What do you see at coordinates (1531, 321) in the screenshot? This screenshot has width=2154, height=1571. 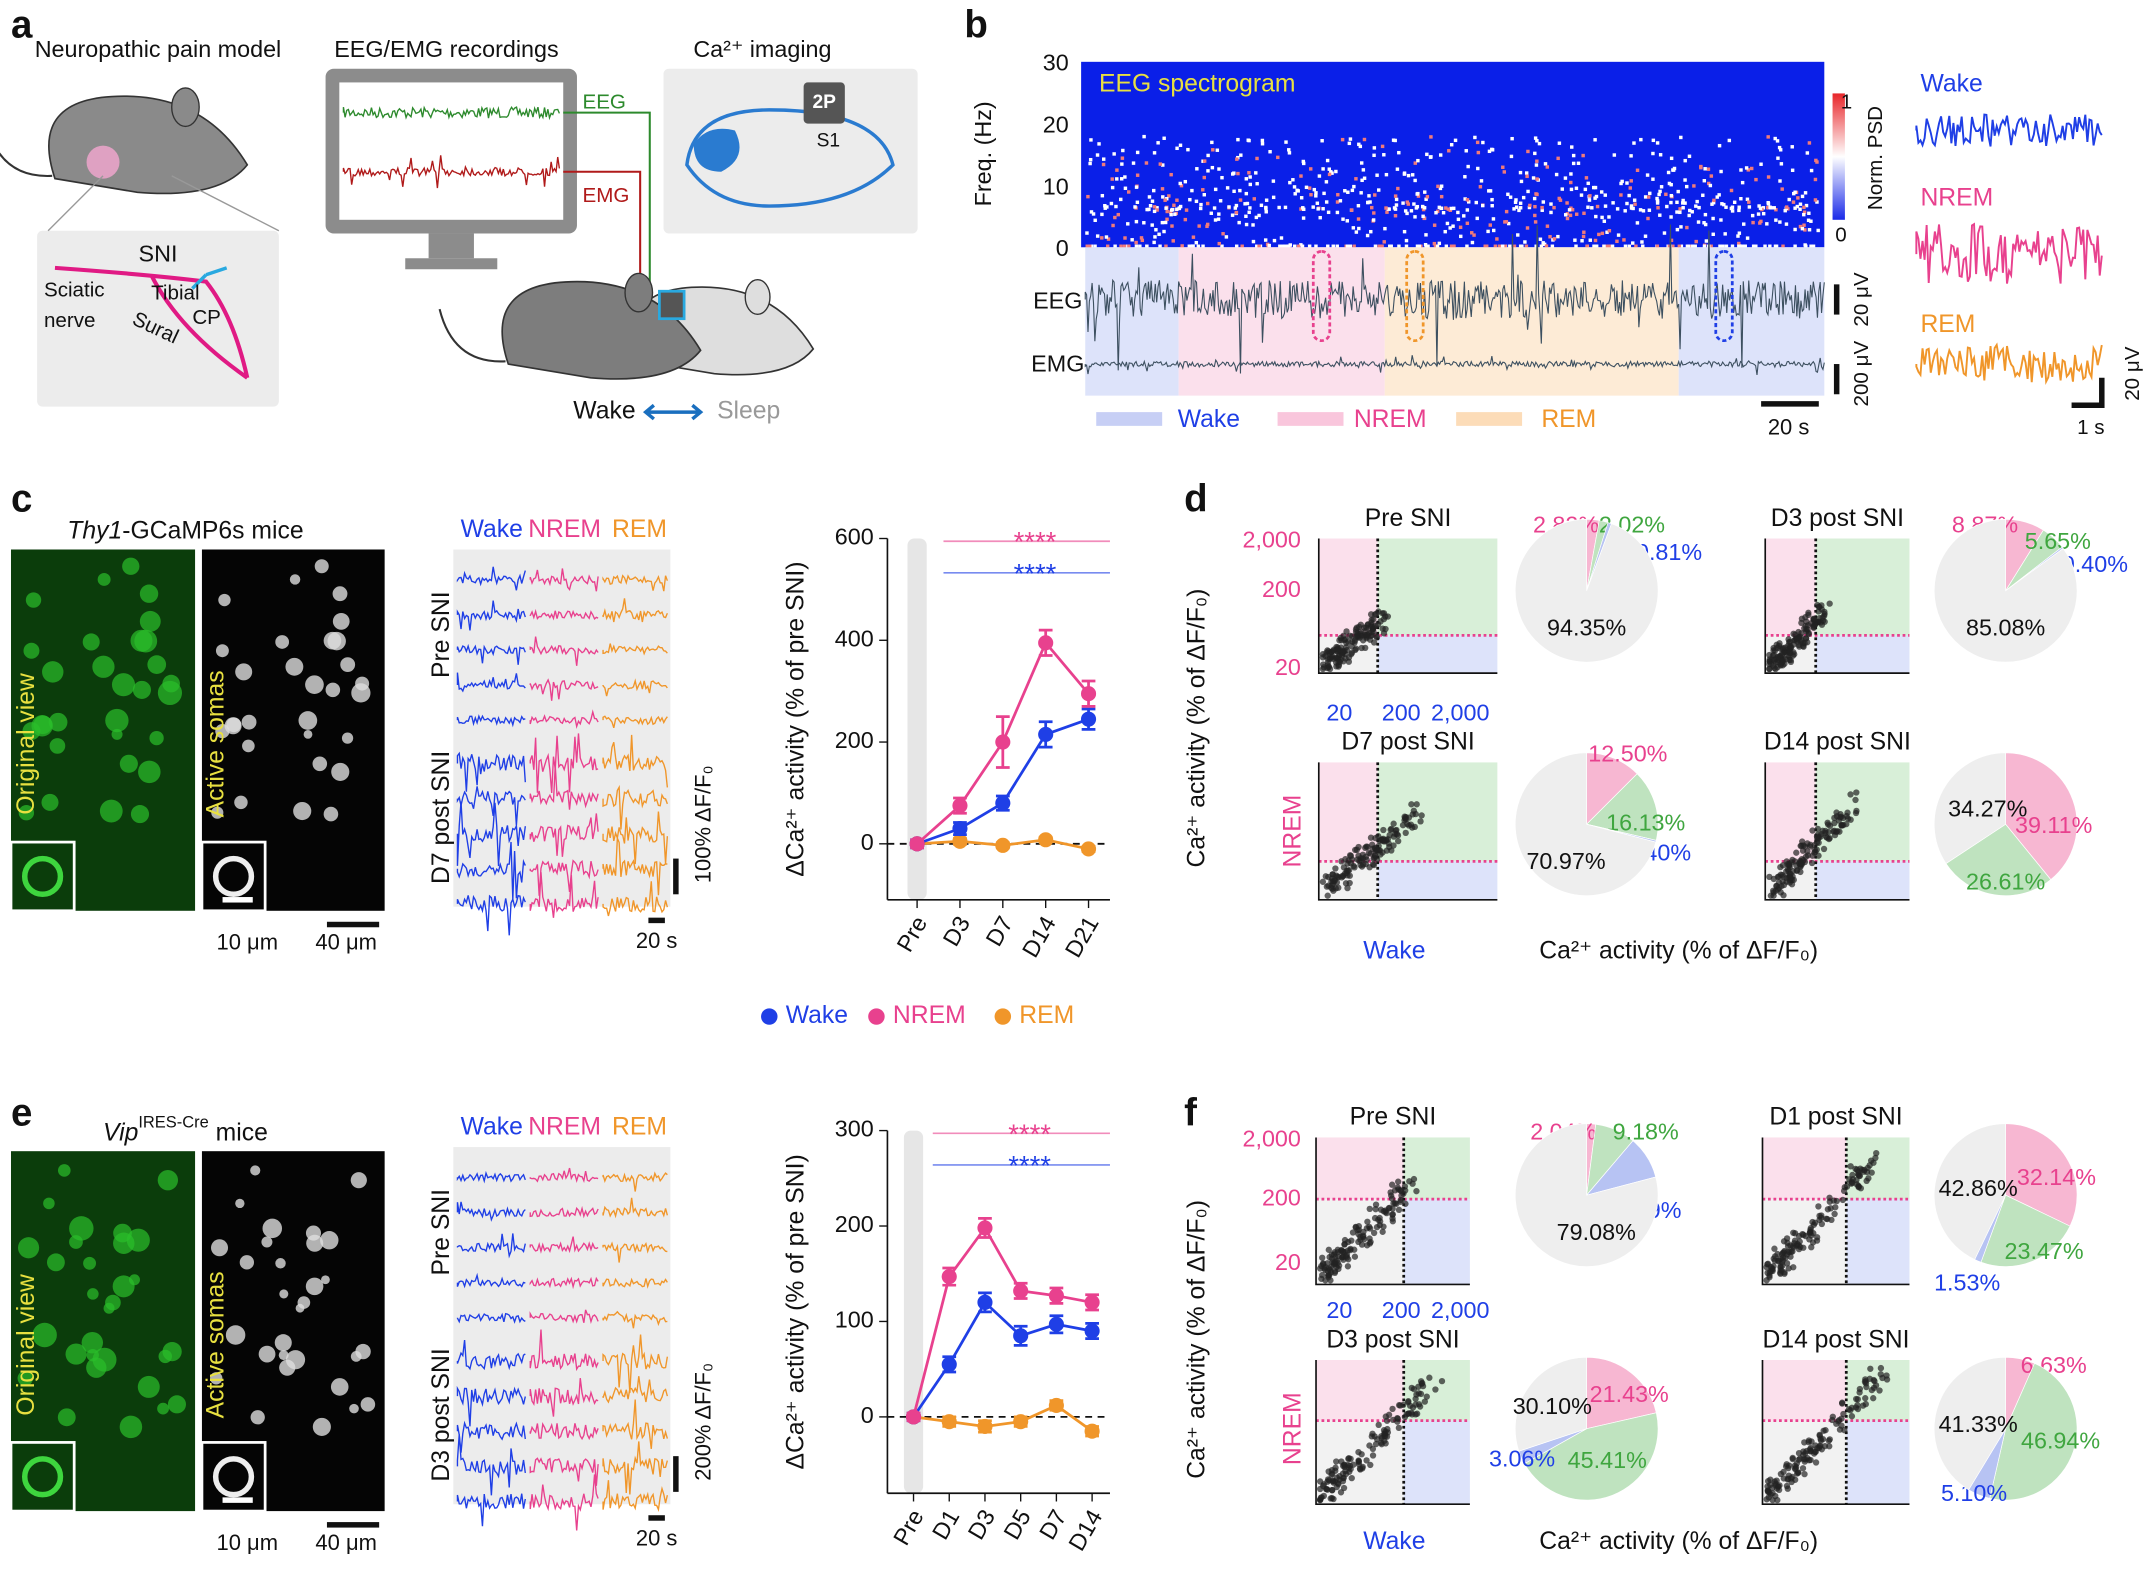 I see `state-band` at bounding box center [1531, 321].